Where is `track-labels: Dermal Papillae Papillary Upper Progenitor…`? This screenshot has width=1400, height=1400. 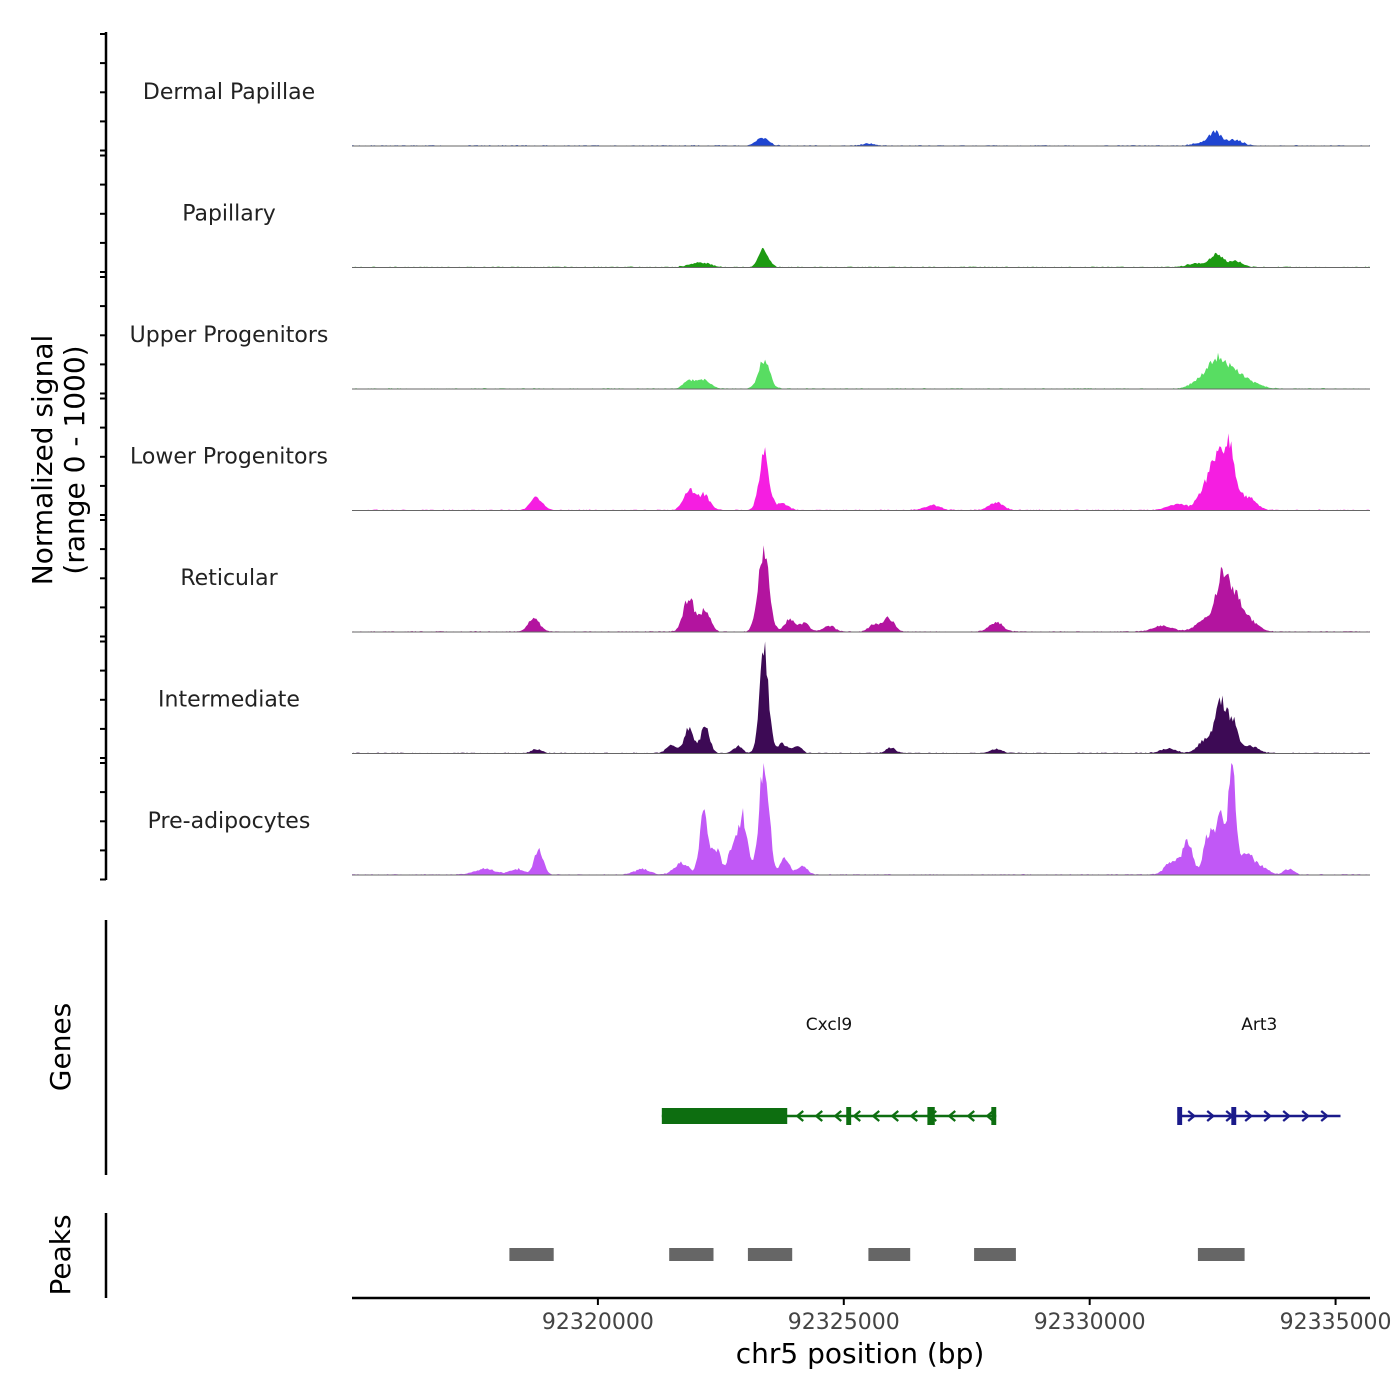 track-labels: Dermal Papillae Papillary Upper Progenitor… is located at coordinates (229, 457).